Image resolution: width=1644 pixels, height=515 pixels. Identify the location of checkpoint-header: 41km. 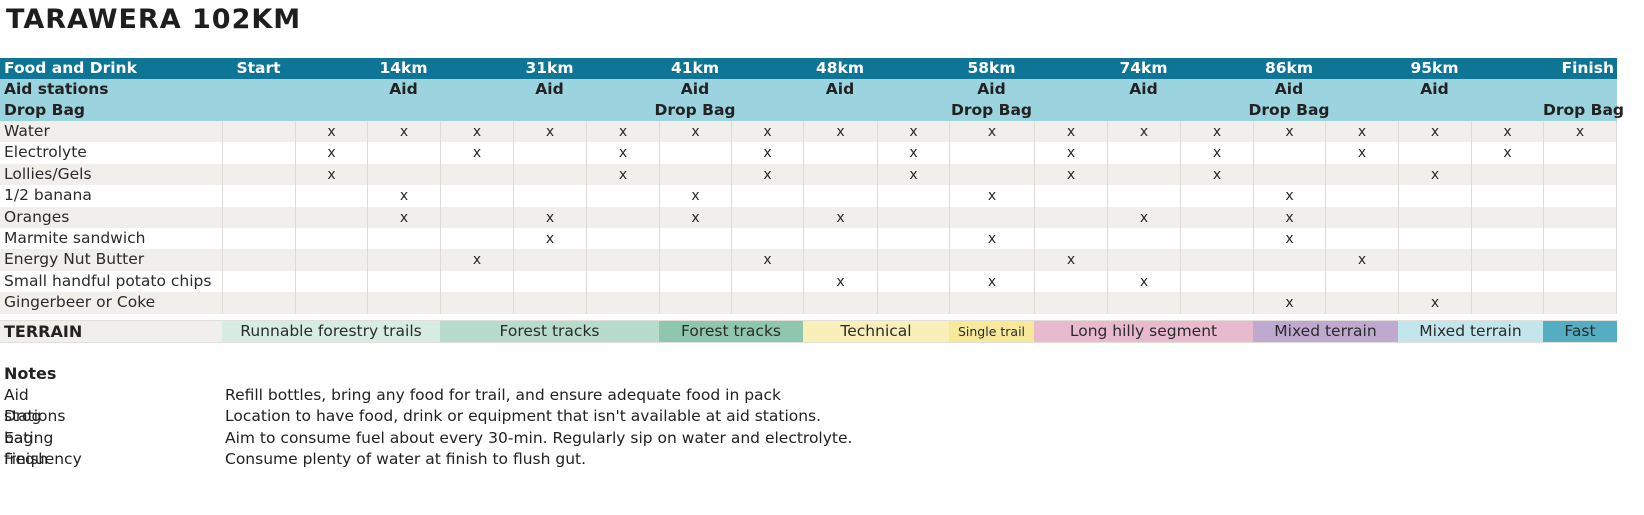
(695, 68).